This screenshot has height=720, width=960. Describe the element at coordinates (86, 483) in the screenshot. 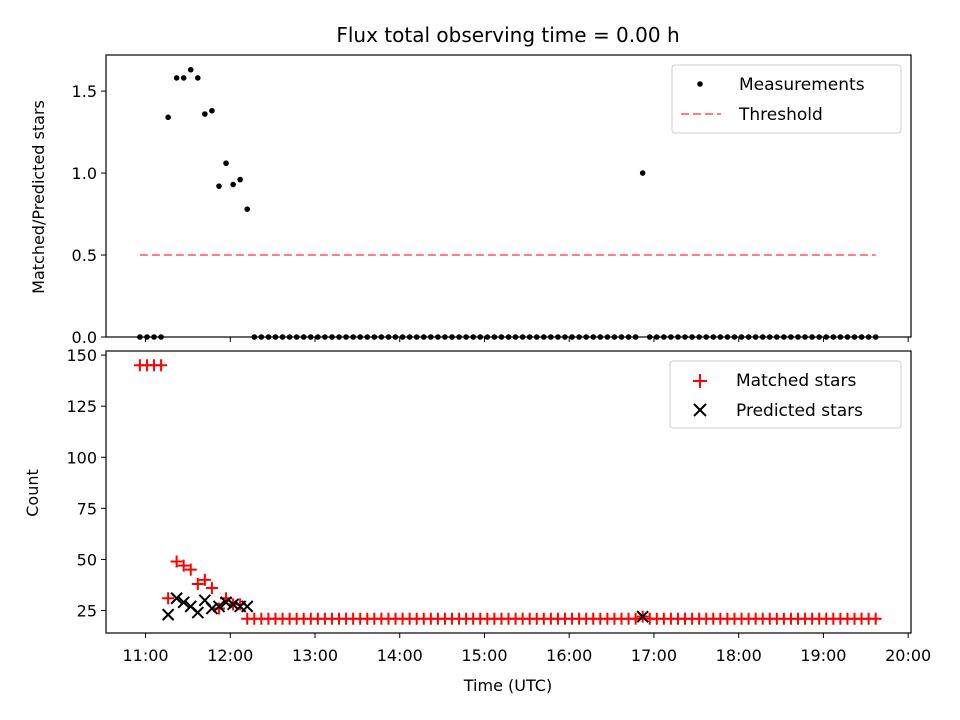

I see `bottom-y-ticks: 25 50 75 100 125 150` at that location.